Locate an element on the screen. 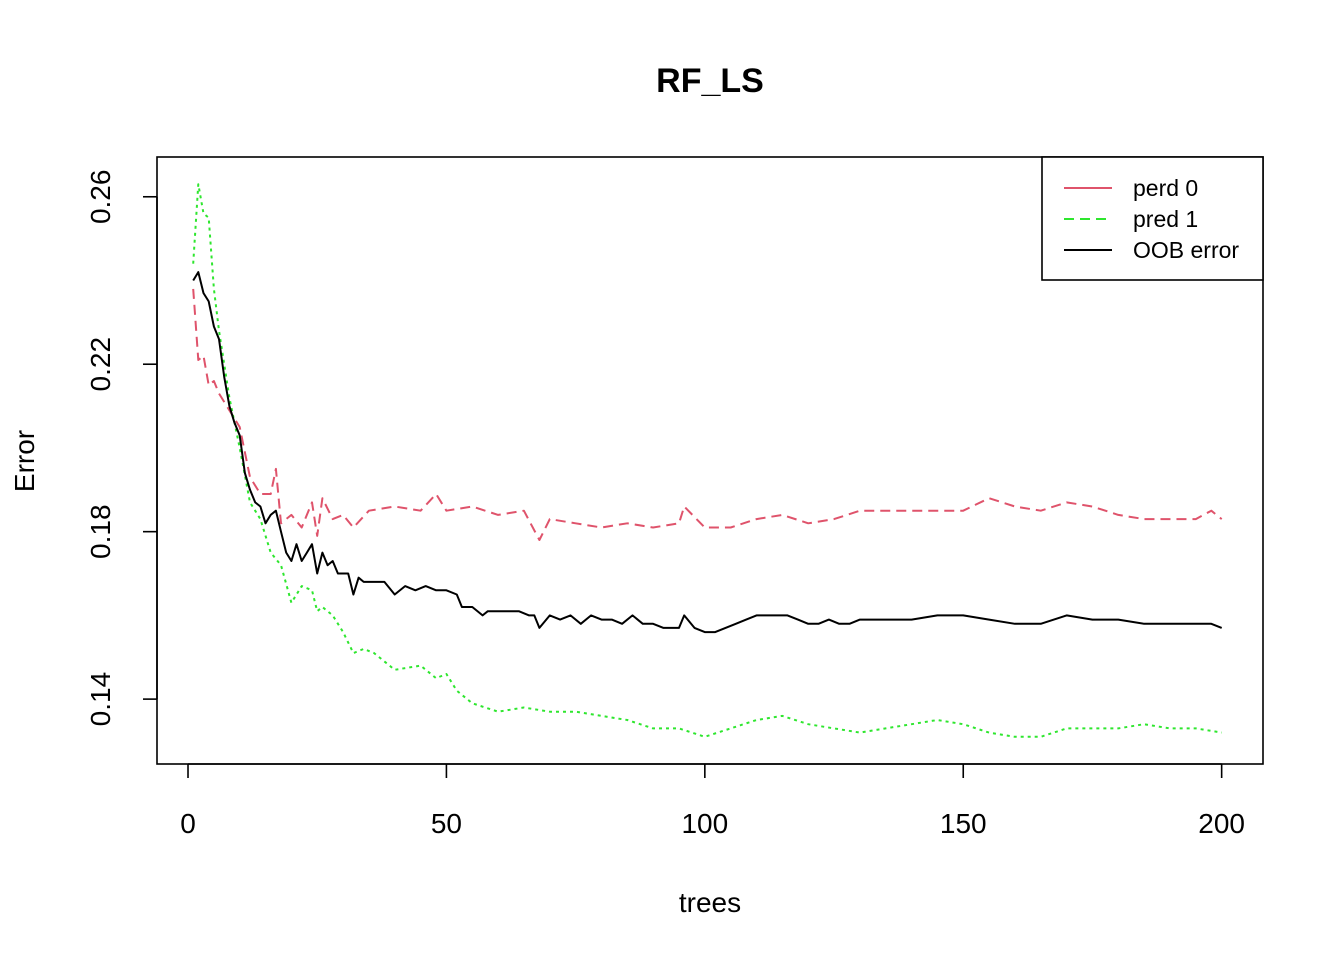 The width and height of the screenshot is (1344, 960). x-axis: 0 50 100 150 200 is located at coordinates (712, 801).